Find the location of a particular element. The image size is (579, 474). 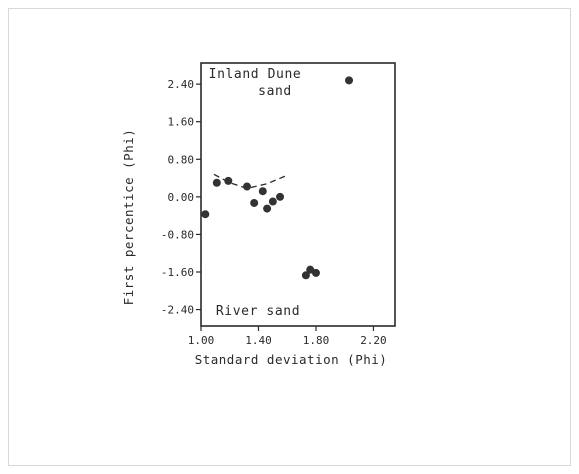

y-axis: 2.40 1.60 0.80 0.00 -0.80 -1.60 -2.40 is located at coordinates (181, 197).